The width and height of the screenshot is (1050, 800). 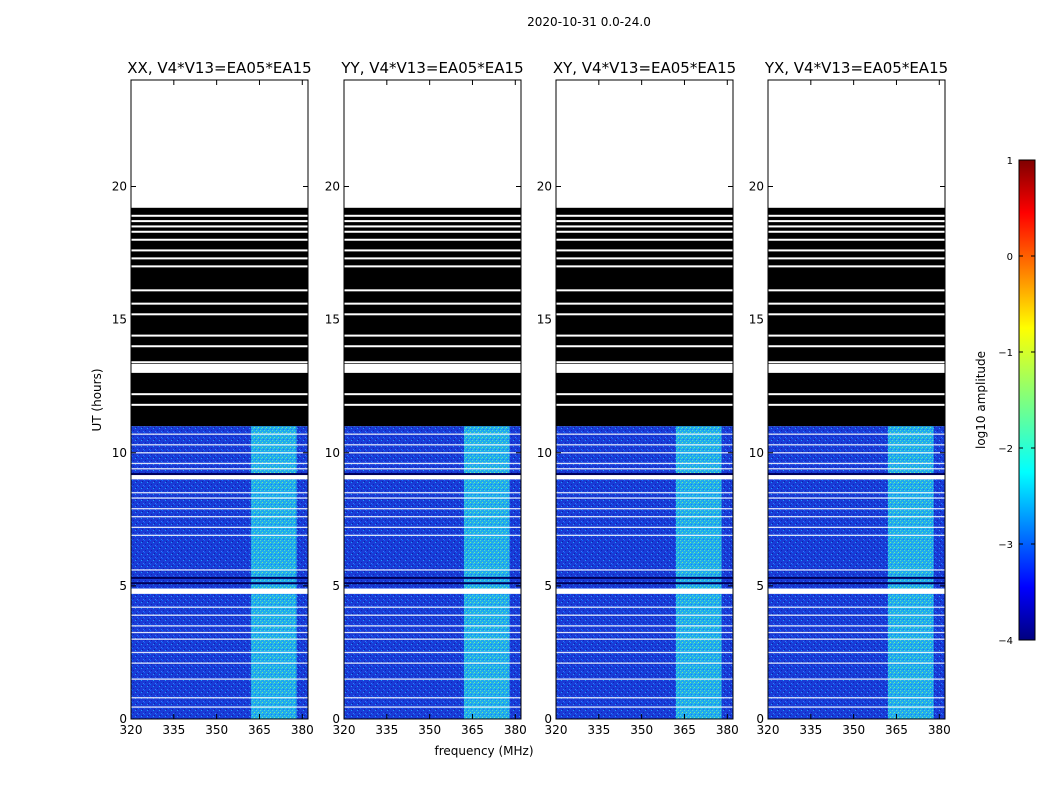 I want to click on panel-title: XX, V4*V13=EA05*EA15, so click(x=219, y=68).